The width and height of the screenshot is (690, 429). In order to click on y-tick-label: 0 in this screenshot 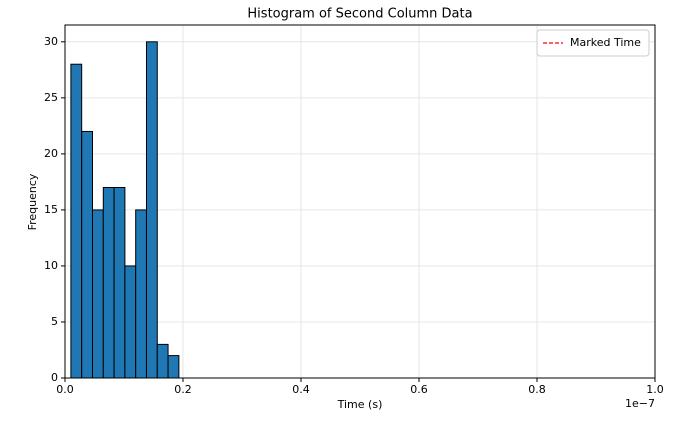, I will do `click(54, 377)`.